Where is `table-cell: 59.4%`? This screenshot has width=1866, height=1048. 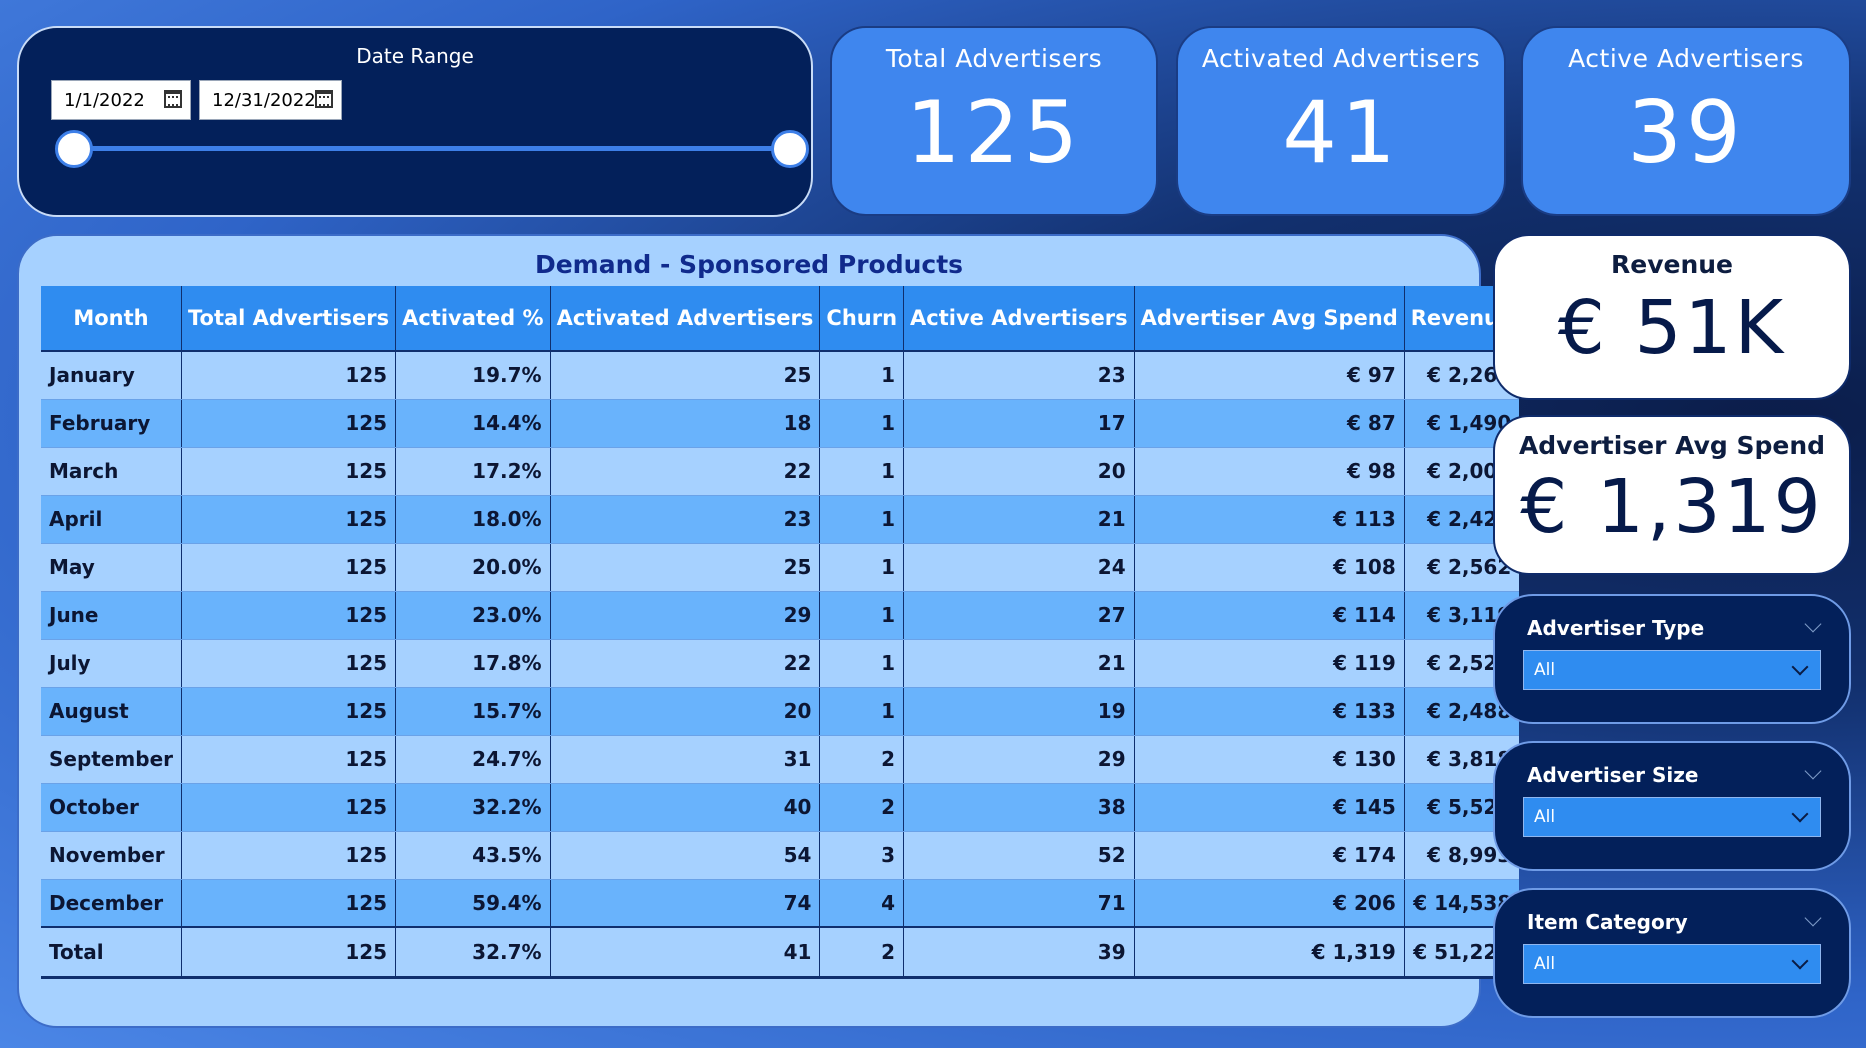
table-cell: 59.4% is located at coordinates (473, 903).